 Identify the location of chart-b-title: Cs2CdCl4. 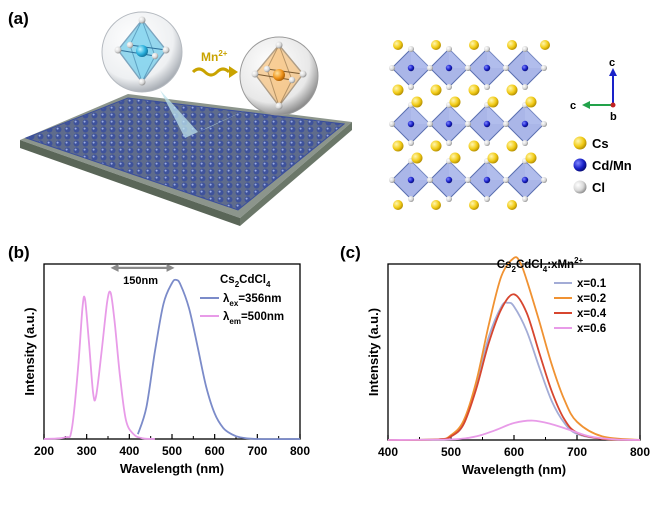
(245, 281).